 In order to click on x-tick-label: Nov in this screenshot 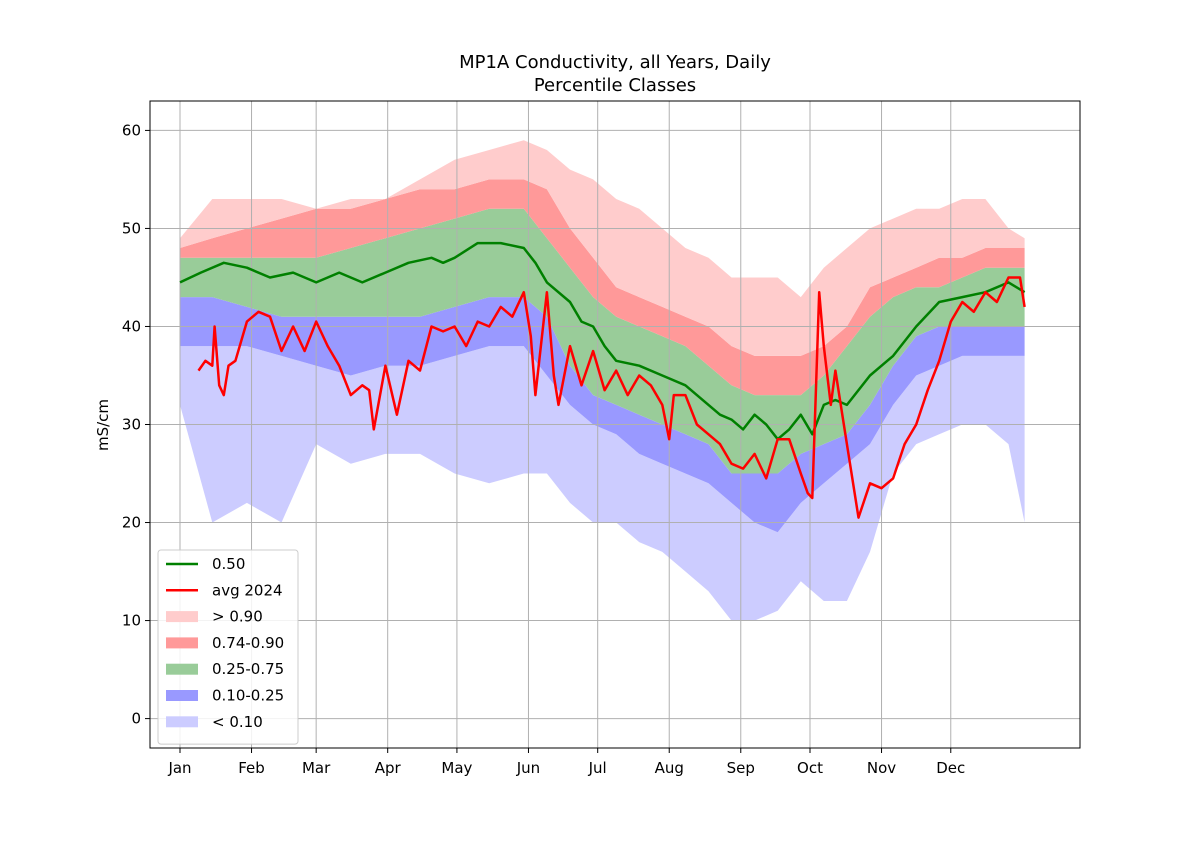, I will do `click(881, 768)`.